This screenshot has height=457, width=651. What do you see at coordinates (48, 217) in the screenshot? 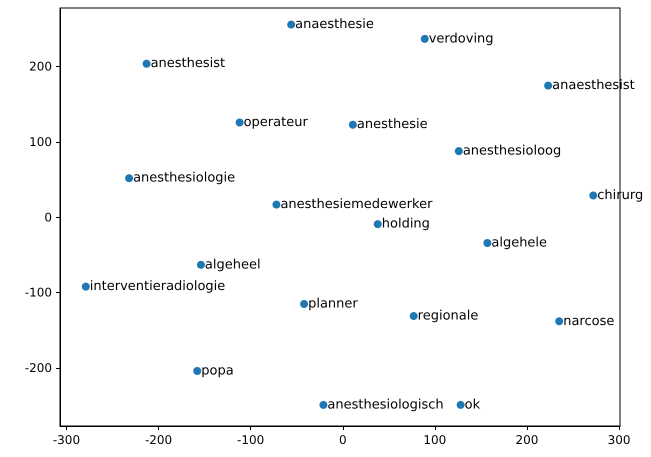
I see `y-tick-label: 0` at bounding box center [48, 217].